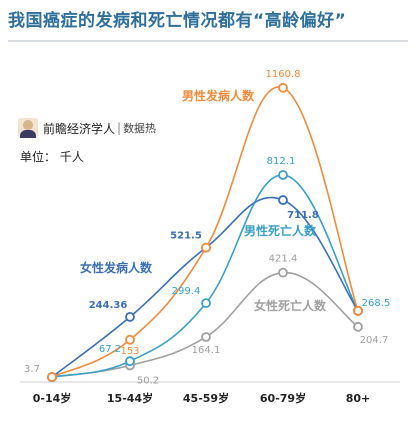 The width and height of the screenshot is (416, 434). Describe the element at coordinates (376, 303) in the screenshot. I see `data-label: 268.5` at that location.